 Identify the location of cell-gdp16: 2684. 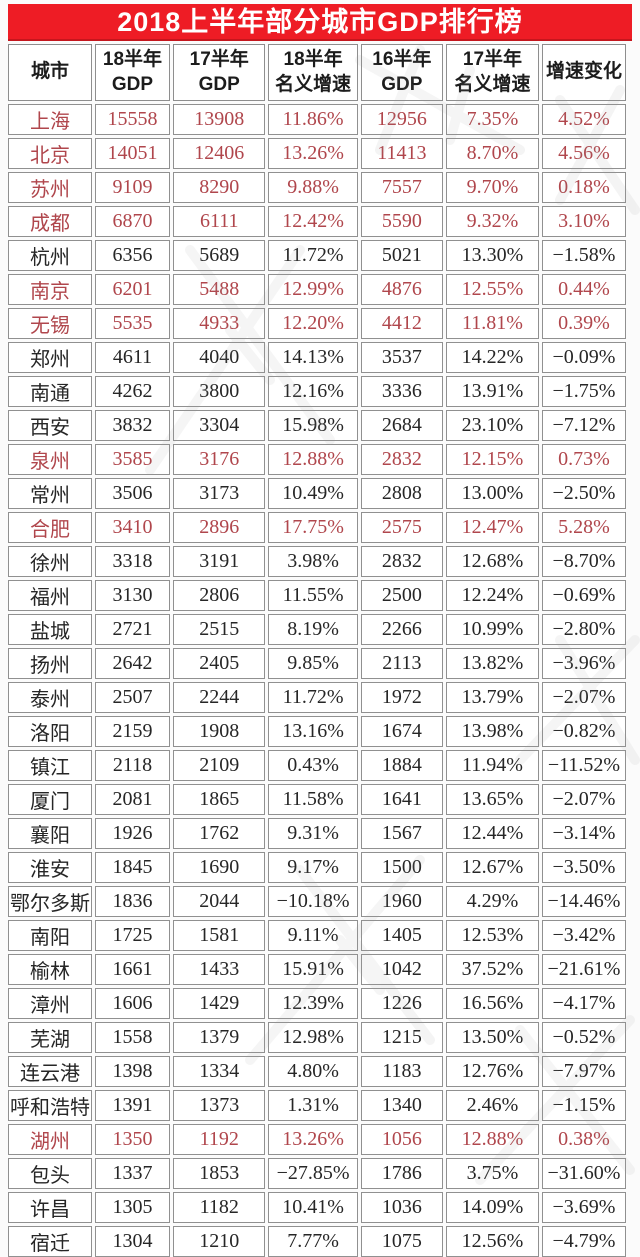
(401, 426).